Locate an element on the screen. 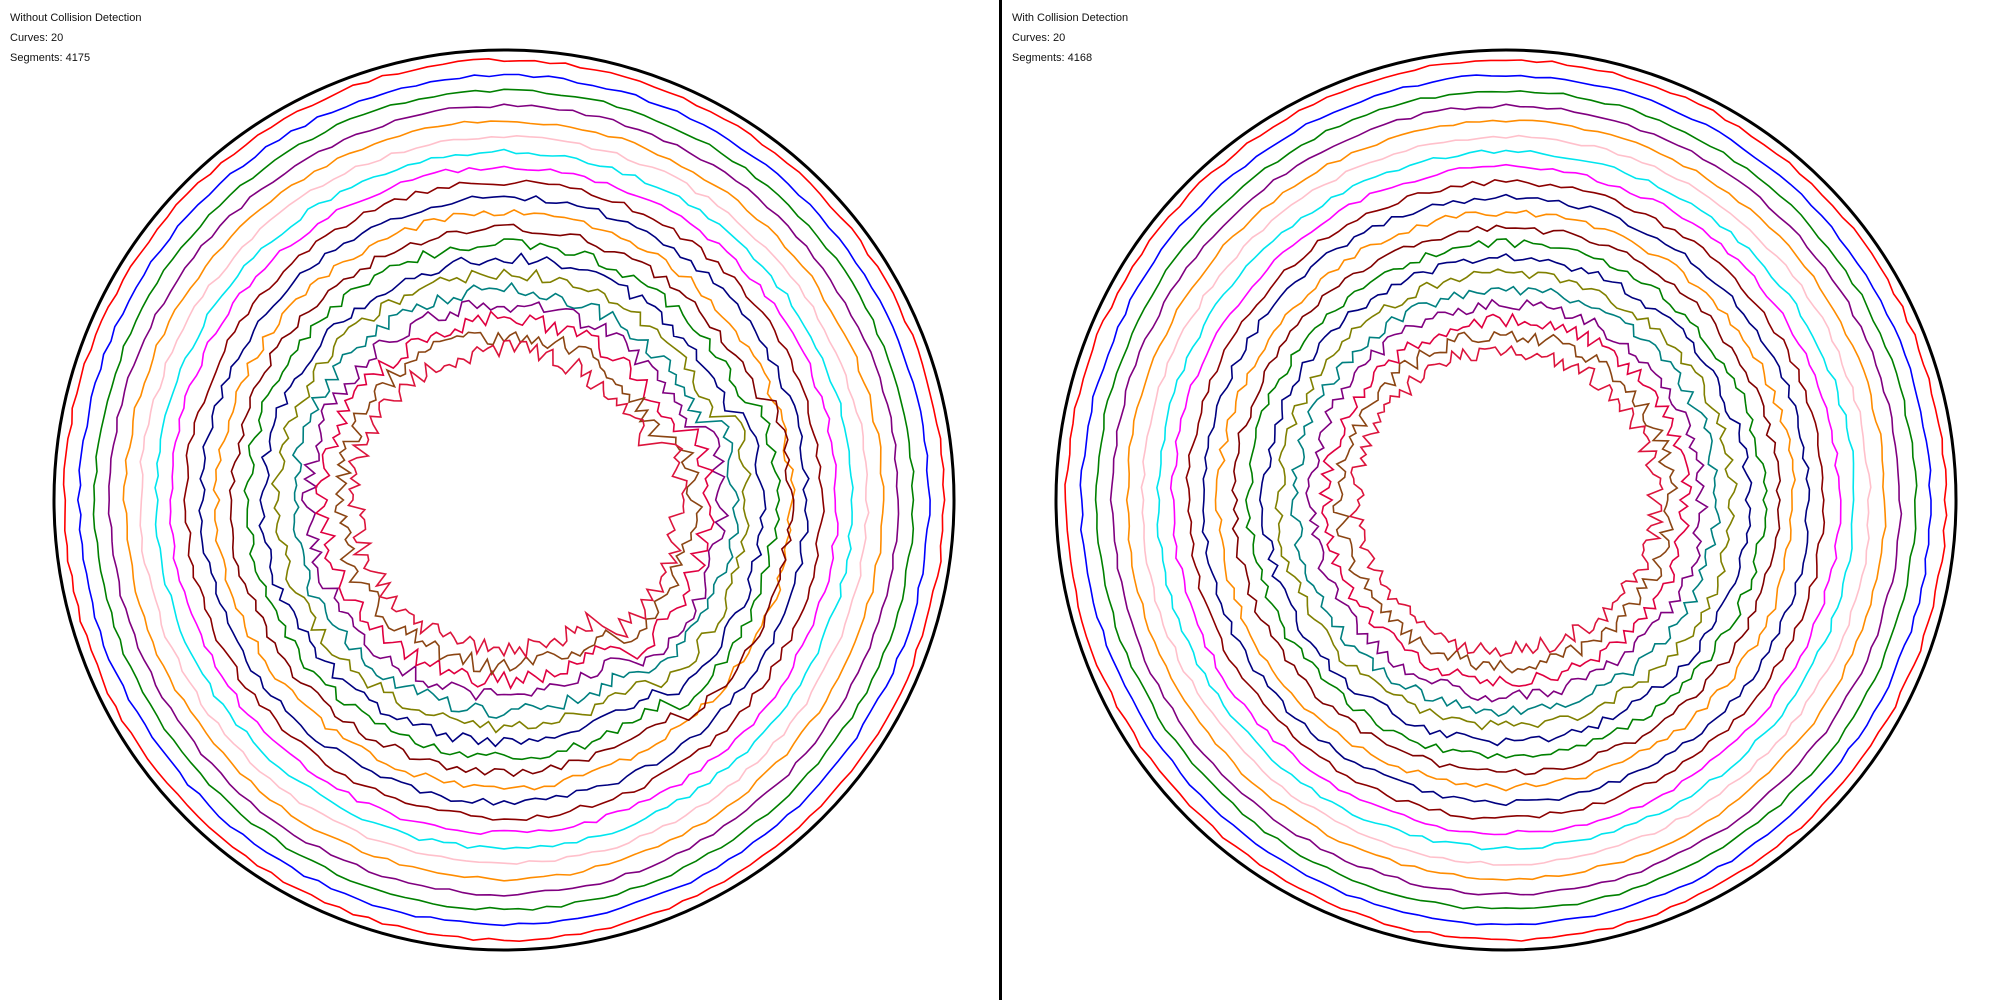 The image size is (2000, 1000). panel-title: Without Collision Detection is located at coordinates (76, 18).